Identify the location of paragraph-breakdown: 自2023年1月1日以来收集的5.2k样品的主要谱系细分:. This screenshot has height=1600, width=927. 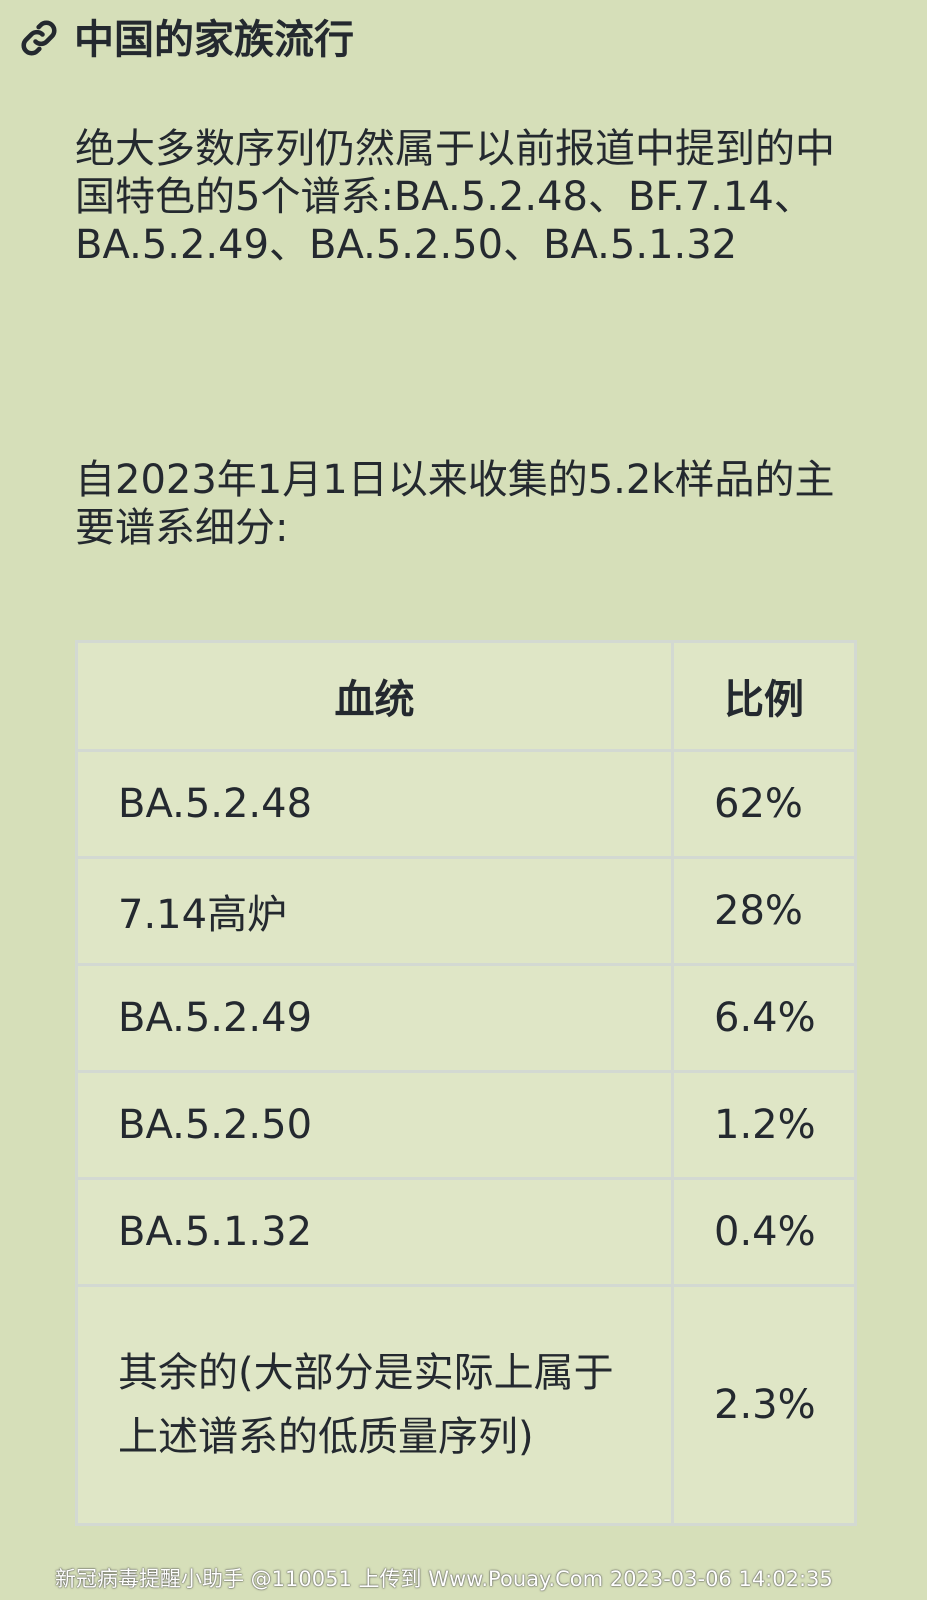
(455, 504).